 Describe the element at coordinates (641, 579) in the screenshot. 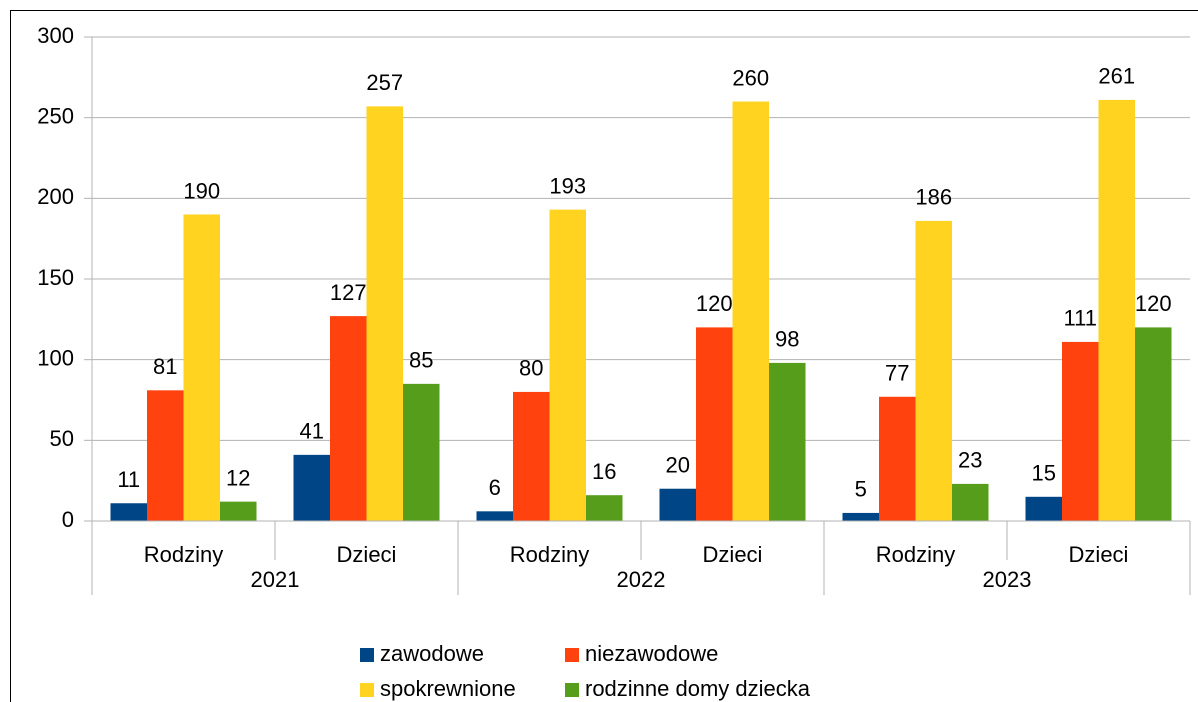

I see `group-label: 2022` at that location.